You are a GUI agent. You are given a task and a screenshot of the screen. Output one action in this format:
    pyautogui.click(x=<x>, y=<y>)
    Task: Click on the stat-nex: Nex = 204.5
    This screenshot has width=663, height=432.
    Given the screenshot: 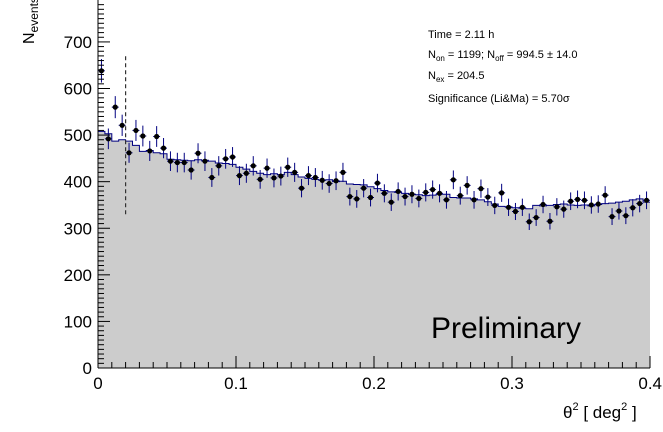 What is the action you would take?
    pyautogui.click(x=456, y=77)
    